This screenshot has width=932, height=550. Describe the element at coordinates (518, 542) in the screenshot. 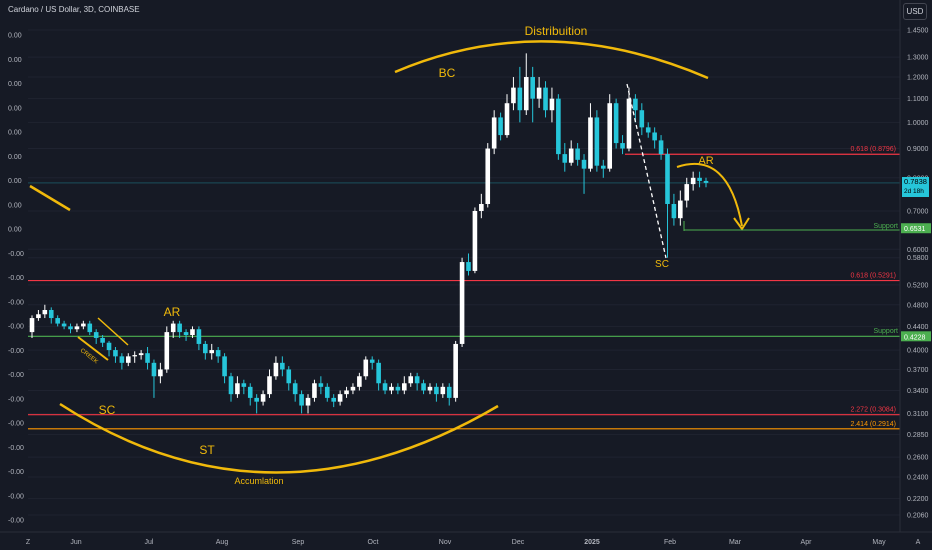

I see `time-tick-label: Dec` at that location.